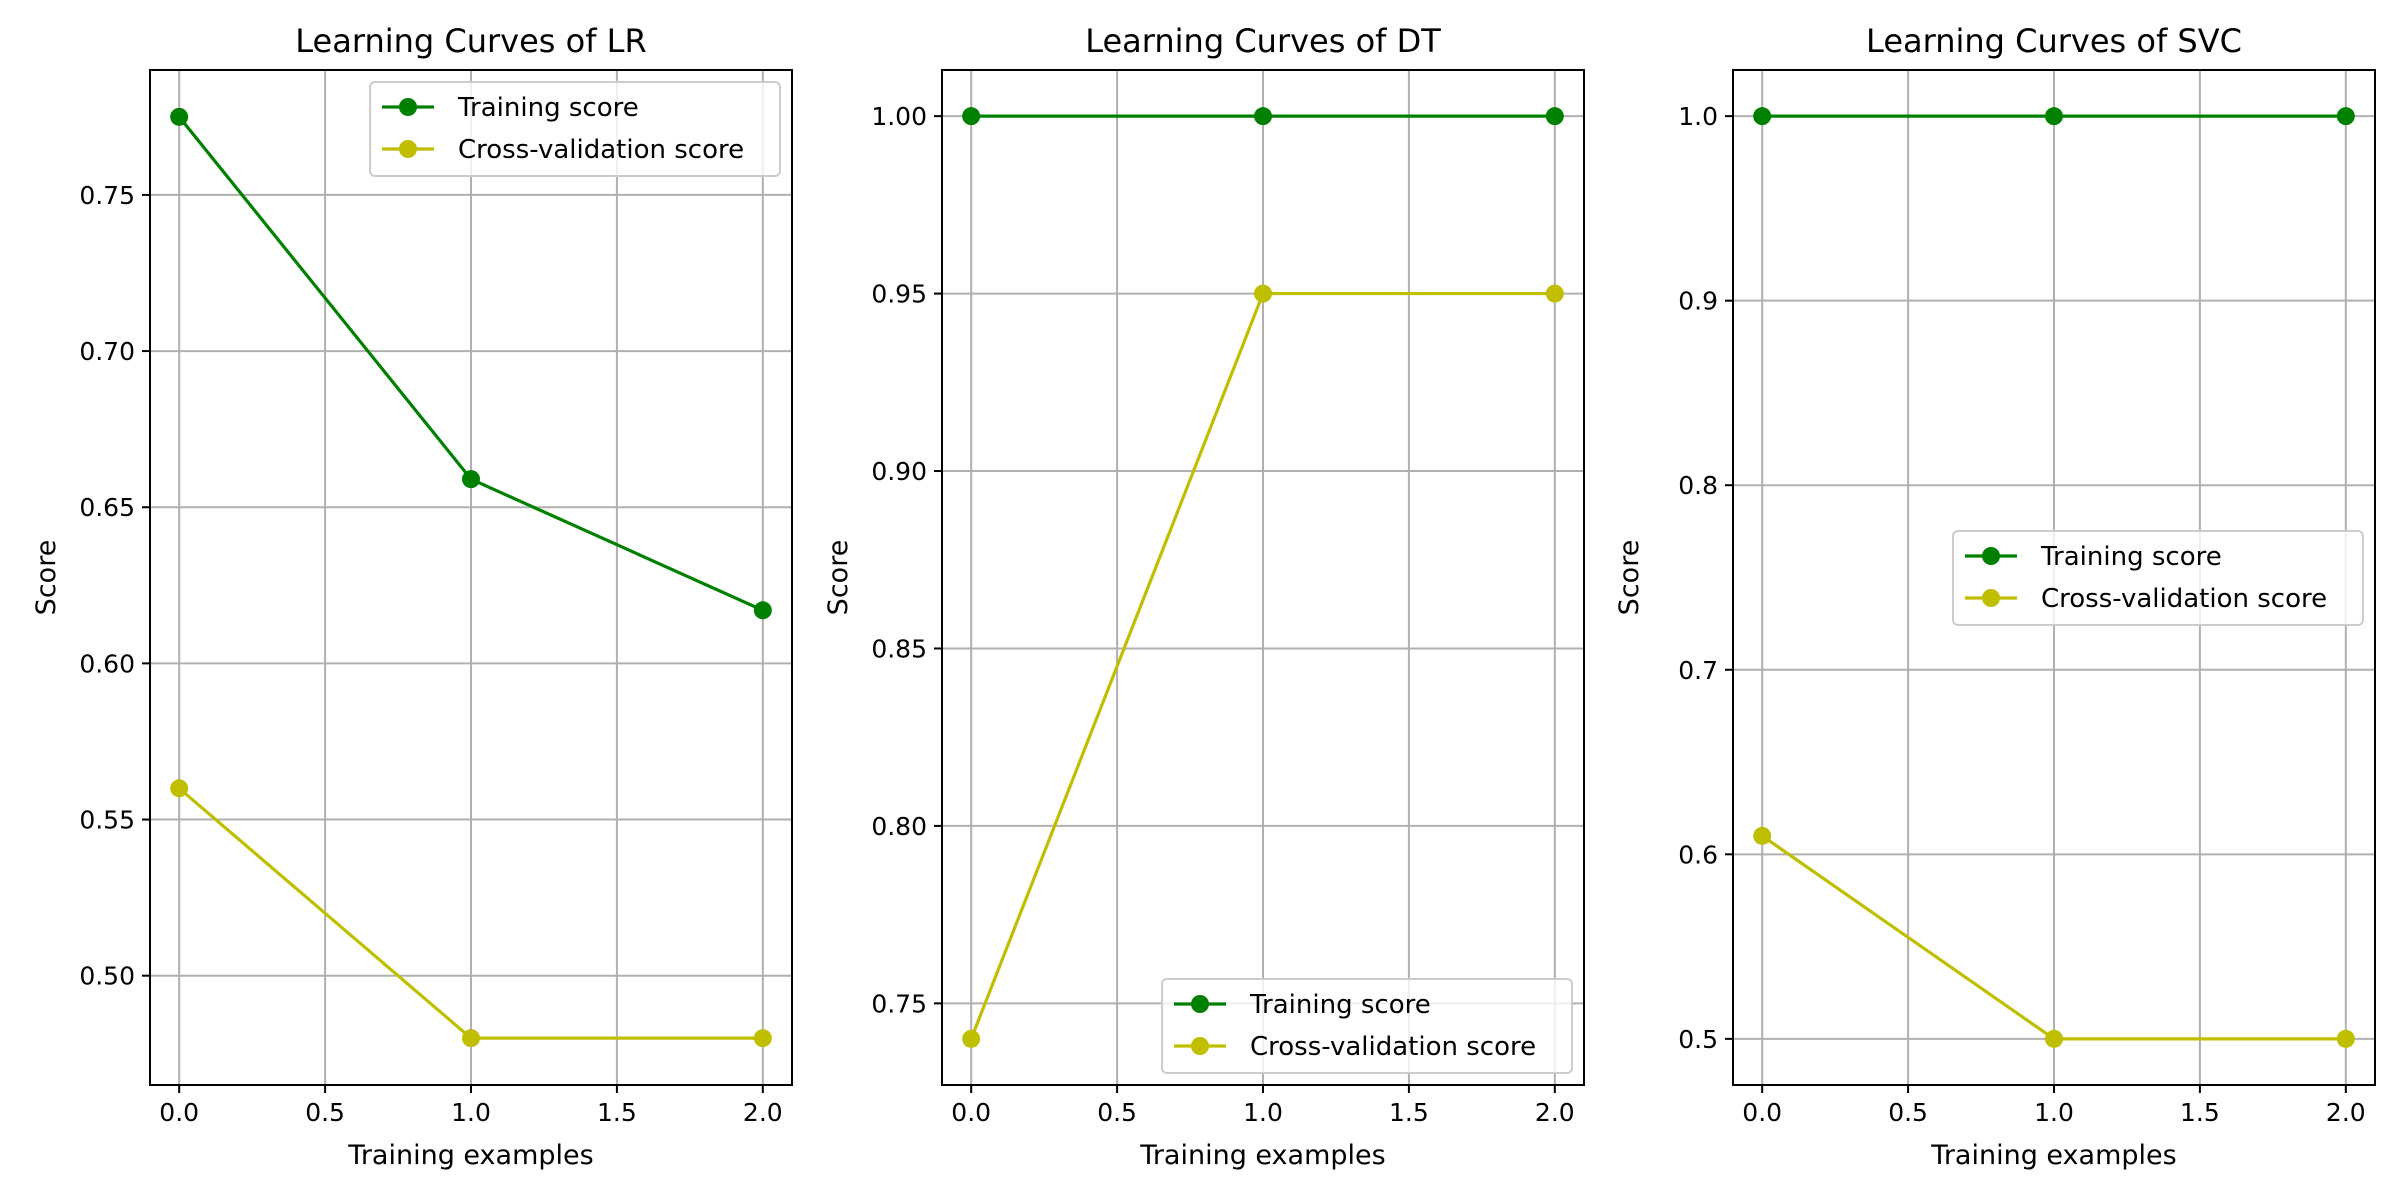 This screenshot has height=1200, width=2400. I want to click on y-tick-label-3: 0.65, so click(107, 507).